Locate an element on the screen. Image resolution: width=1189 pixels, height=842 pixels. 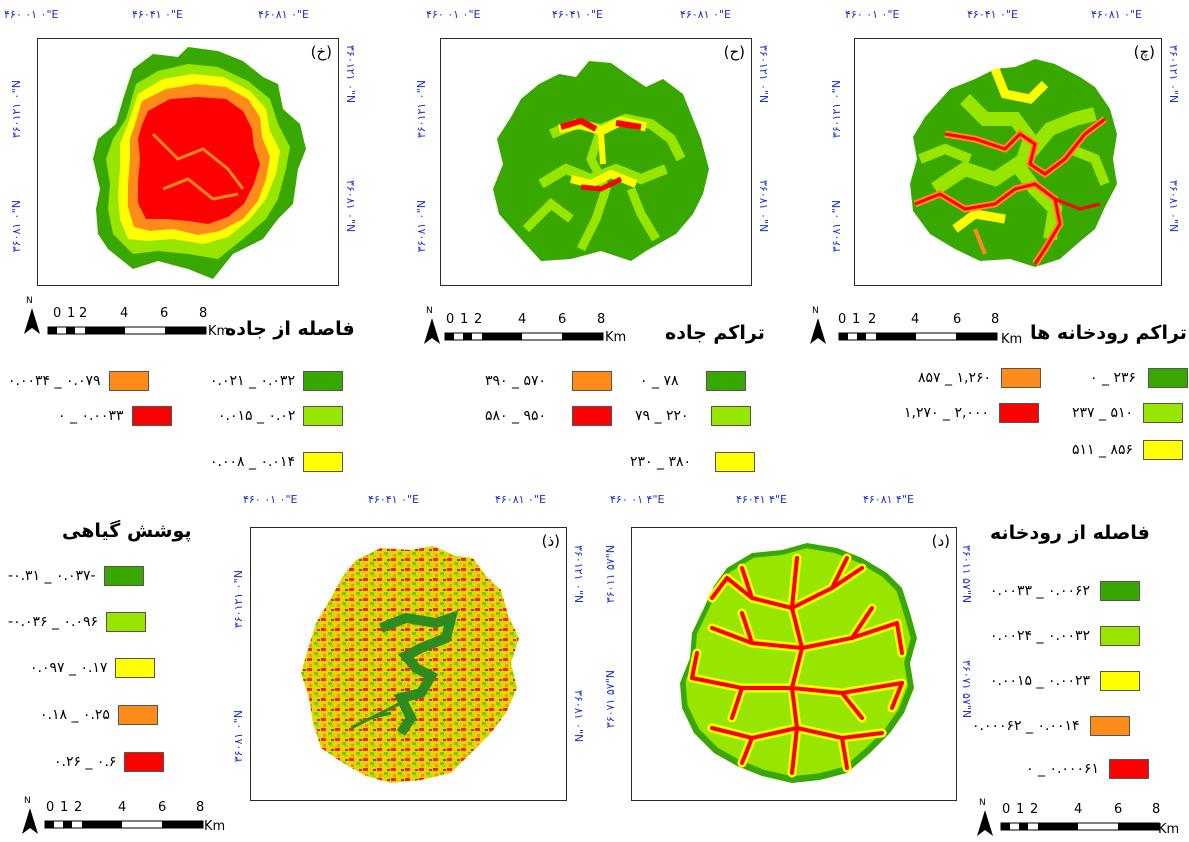
legend-item: ۰.۰۰۱۴ _ ۰.۰۰۰۶۲ is located at coordinates (1051, 726).